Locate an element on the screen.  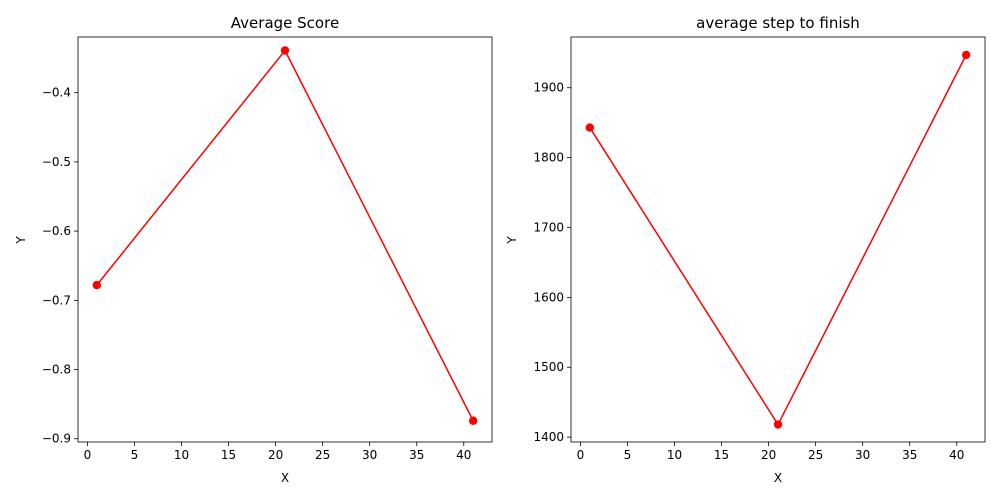
y-tick-label: −0.5 is located at coordinates (56, 162).